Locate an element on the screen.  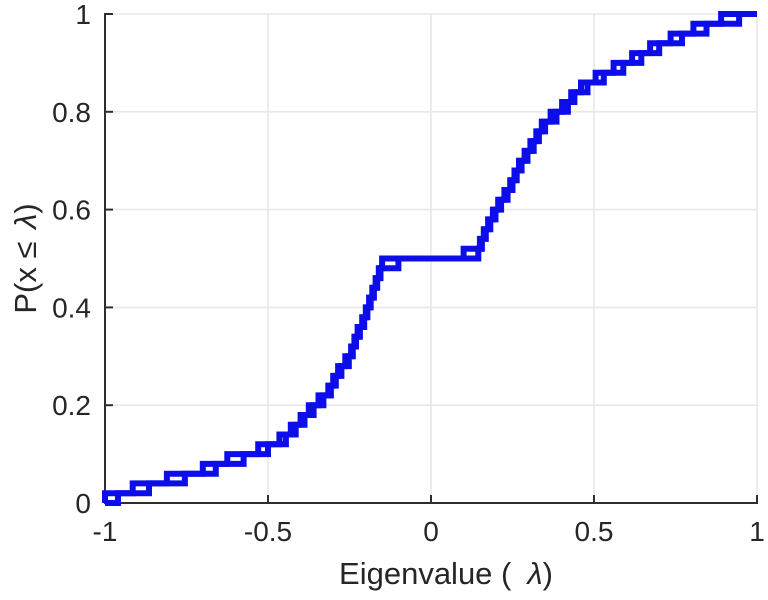
y-tick-label: 0.6 is located at coordinates (71, 210).